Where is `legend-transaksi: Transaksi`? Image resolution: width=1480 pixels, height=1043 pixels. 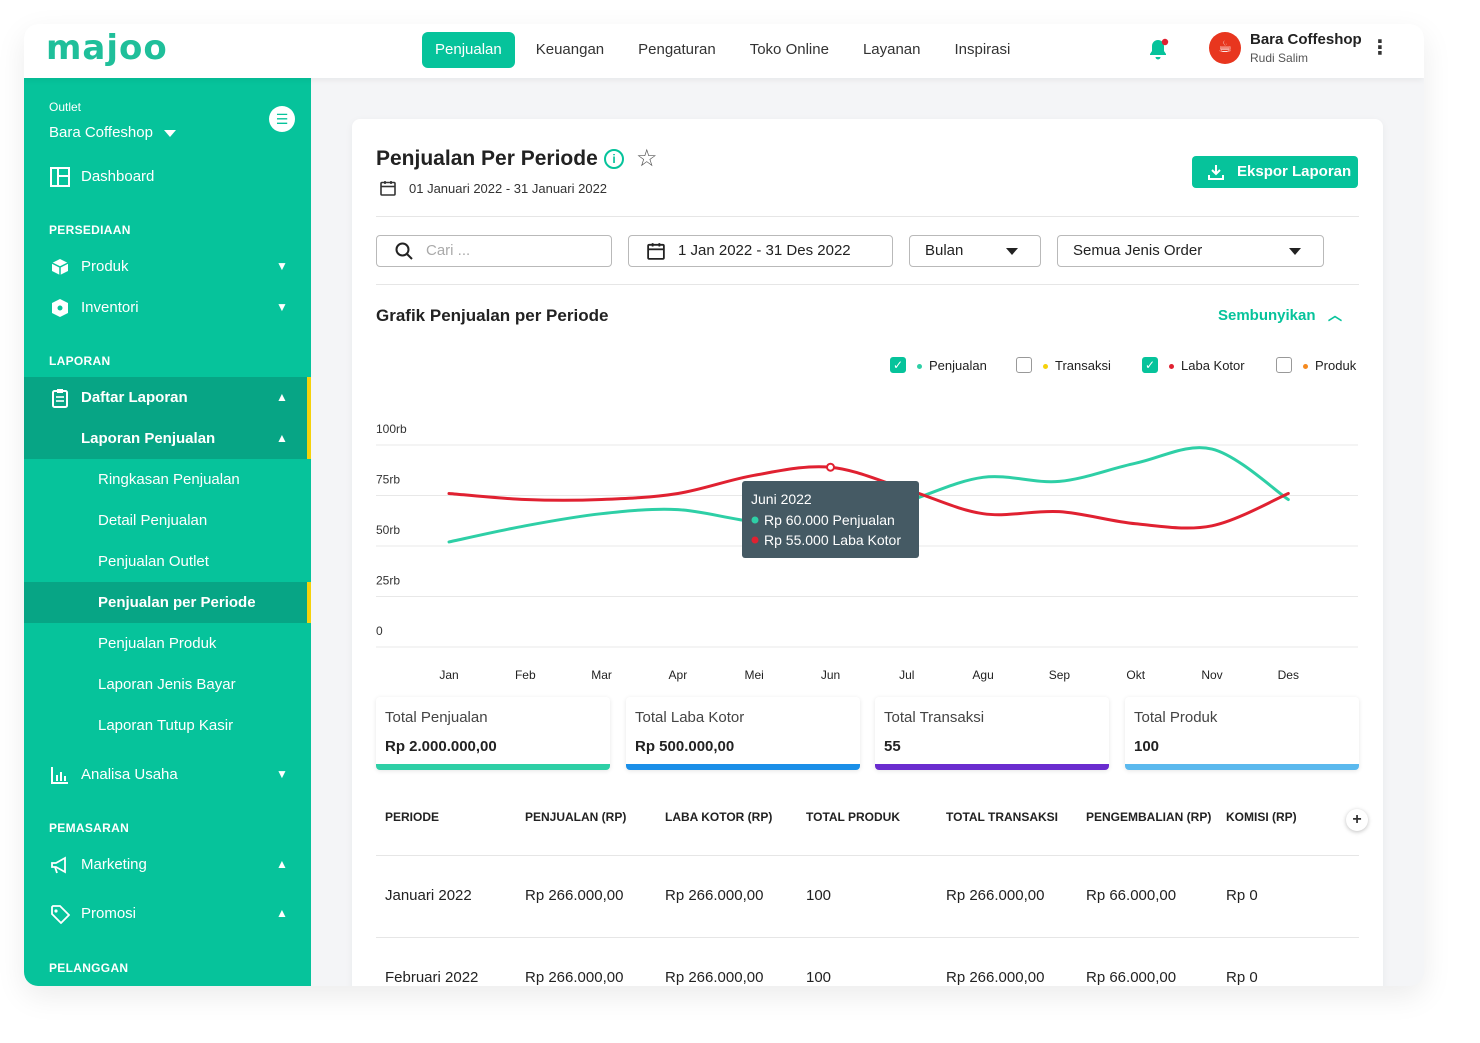
legend-transaksi: Transaksi is located at coordinates (1071, 366).